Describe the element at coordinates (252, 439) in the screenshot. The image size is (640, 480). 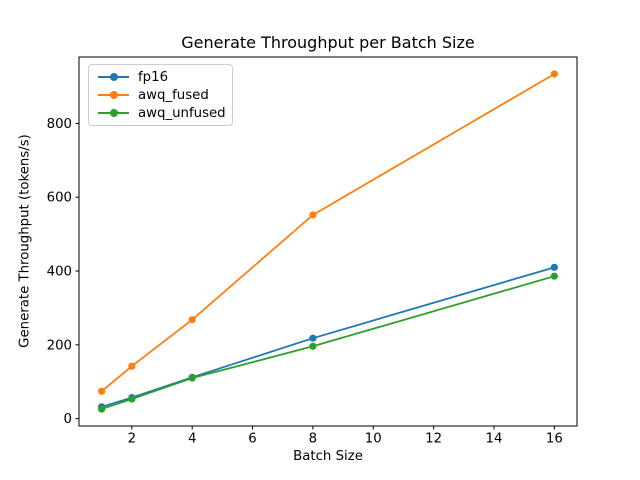
I see `x-tick-label: 6` at that location.